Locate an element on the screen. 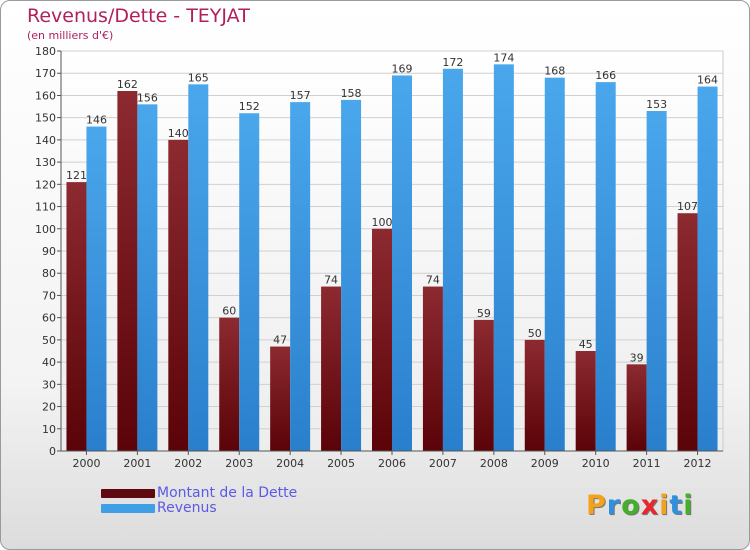 The height and width of the screenshot is (550, 750). data-label-dette: 121 is located at coordinates (76, 175).